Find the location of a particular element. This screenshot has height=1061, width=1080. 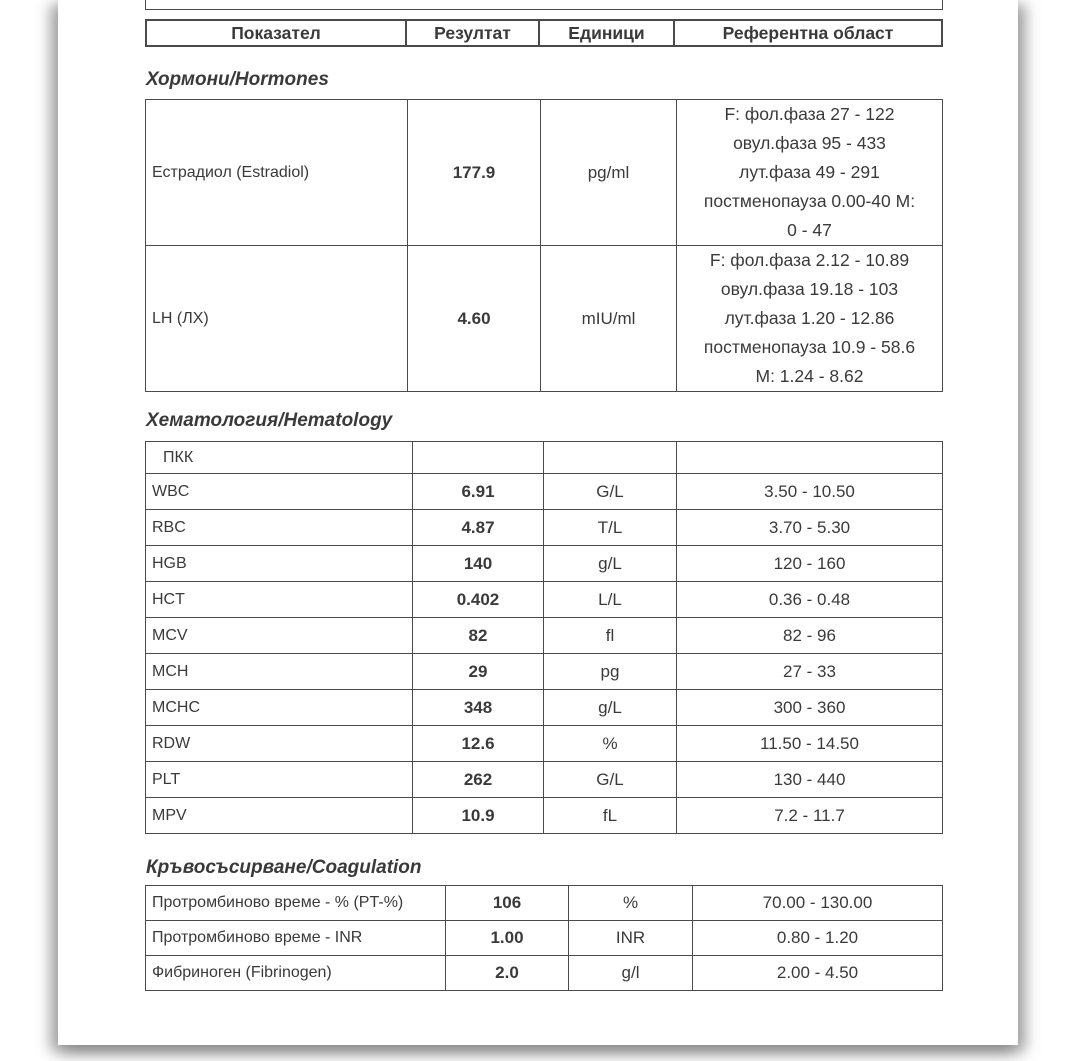

reference-cell: 3.70 - 5.30 is located at coordinates (809, 527).